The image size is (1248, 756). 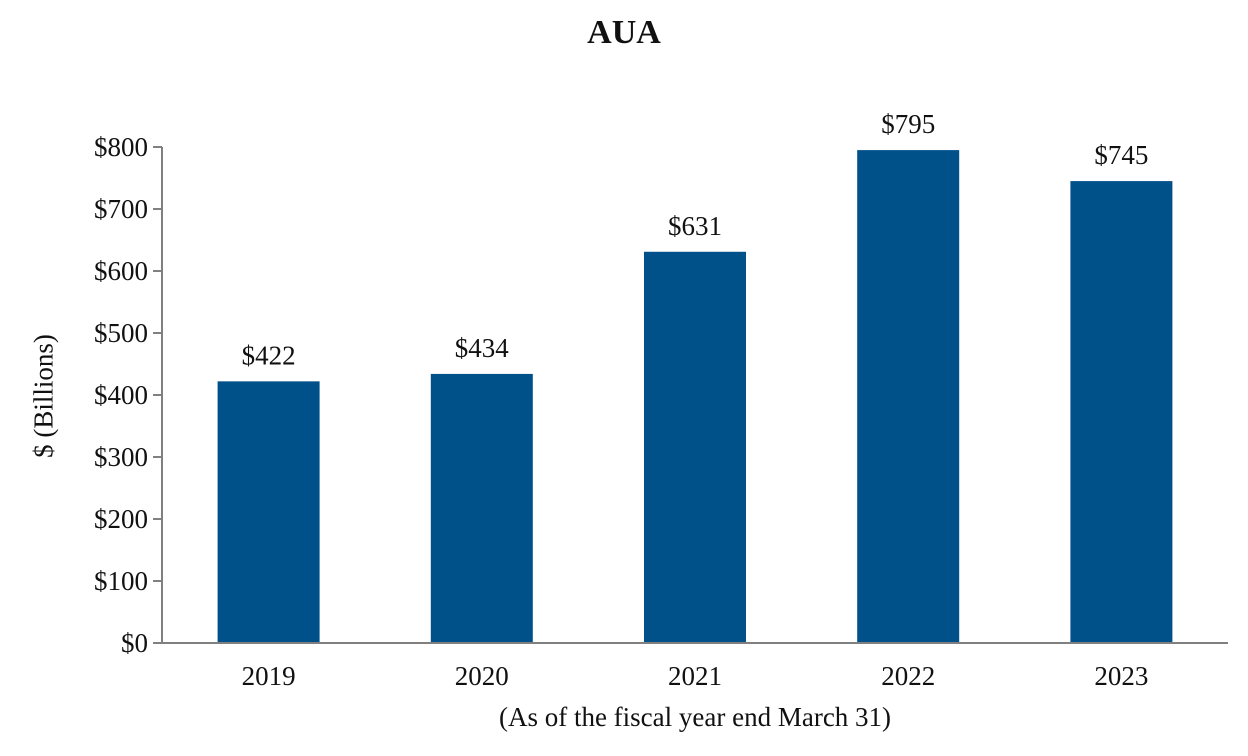 I want to click on y-tick-label: $100, so click(x=121, y=581).